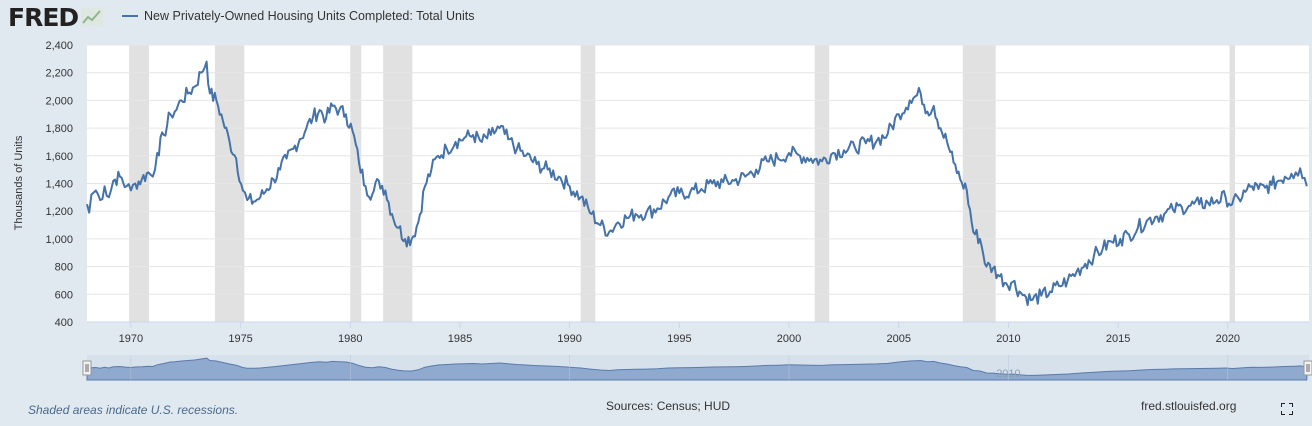 This screenshot has width=1312, height=426. What do you see at coordinates (898, 339) in the screenshot?
I see `x-tick-label: 2005` at bounding box center [898, 339].